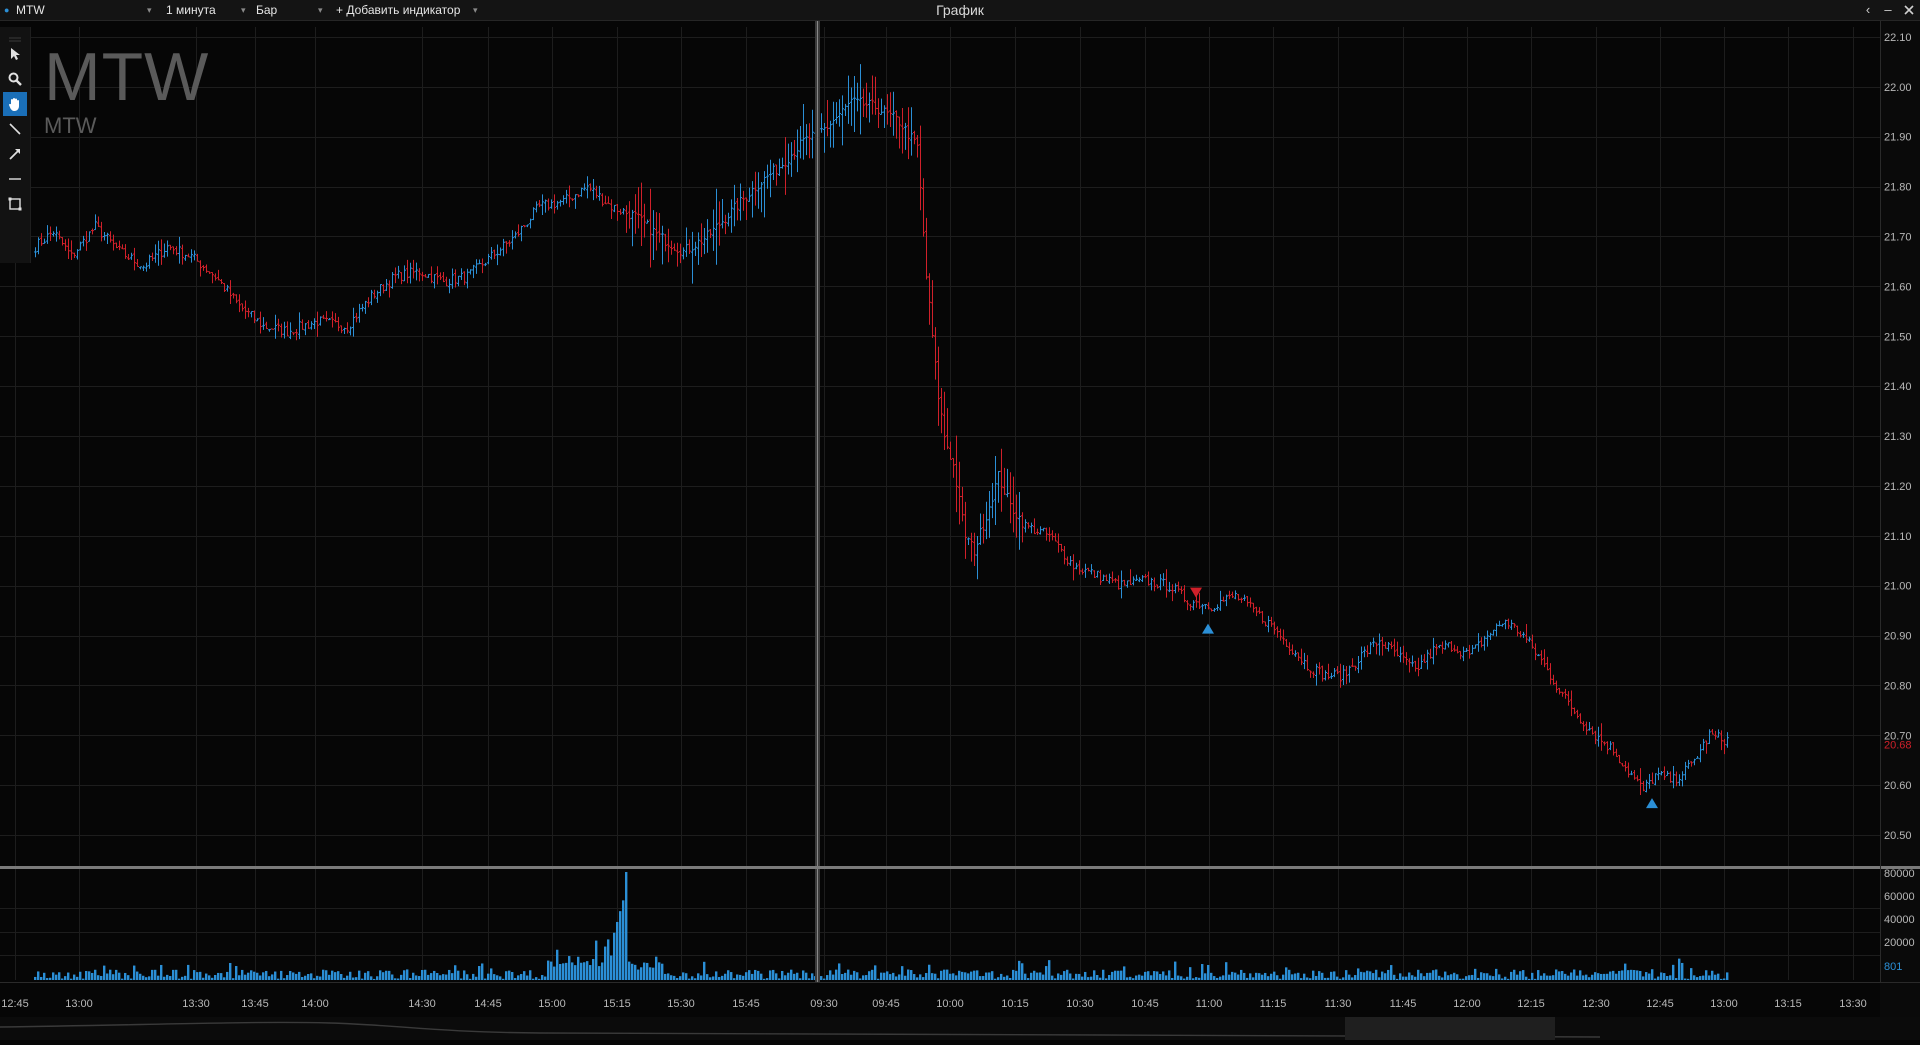 The width and height of the screenshot is (1920, 1045). Describe the element at coordinates (1898, 637) in the screenshot. I see `price-tick-label: 20.90` at that location.